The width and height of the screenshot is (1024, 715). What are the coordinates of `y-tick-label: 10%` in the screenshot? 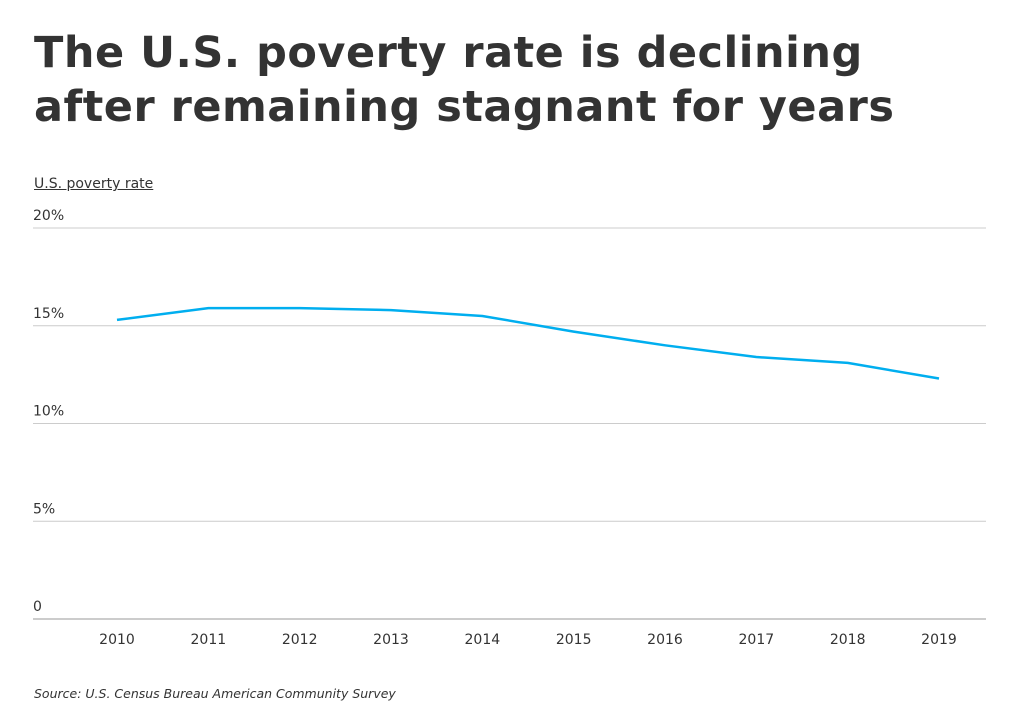 It's located at (48, 412).